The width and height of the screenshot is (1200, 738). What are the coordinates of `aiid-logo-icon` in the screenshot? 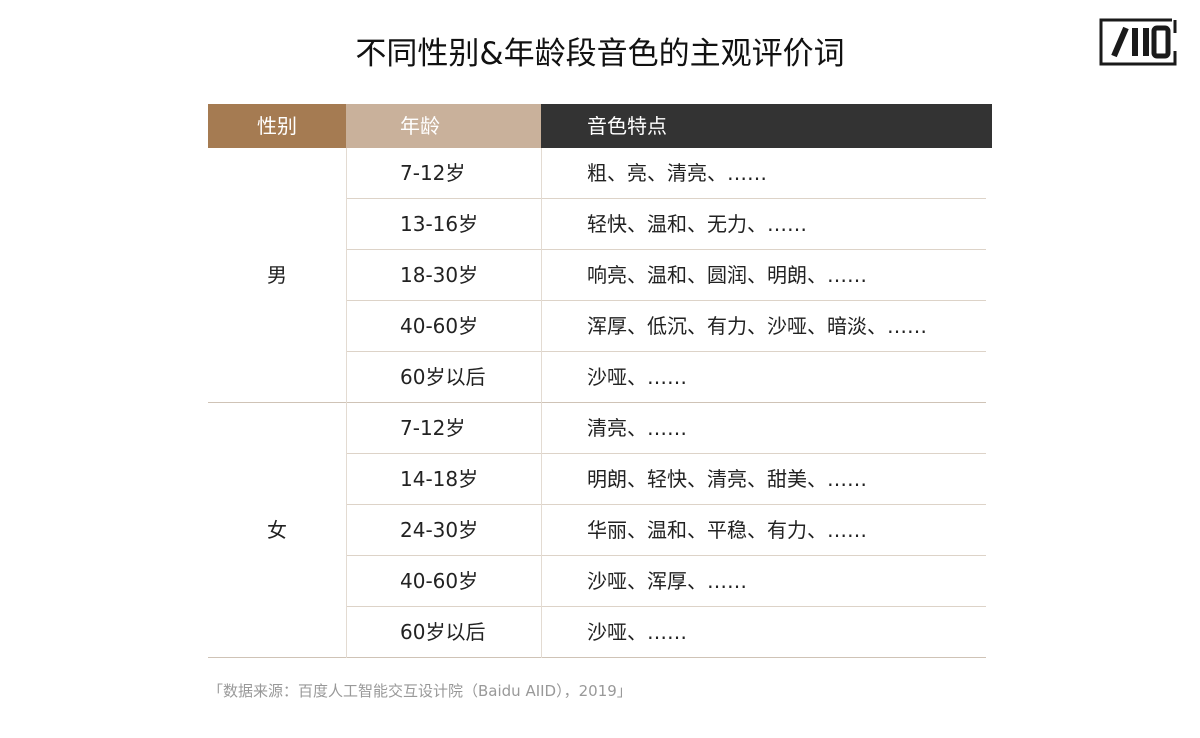 It's located at (1138, 42).